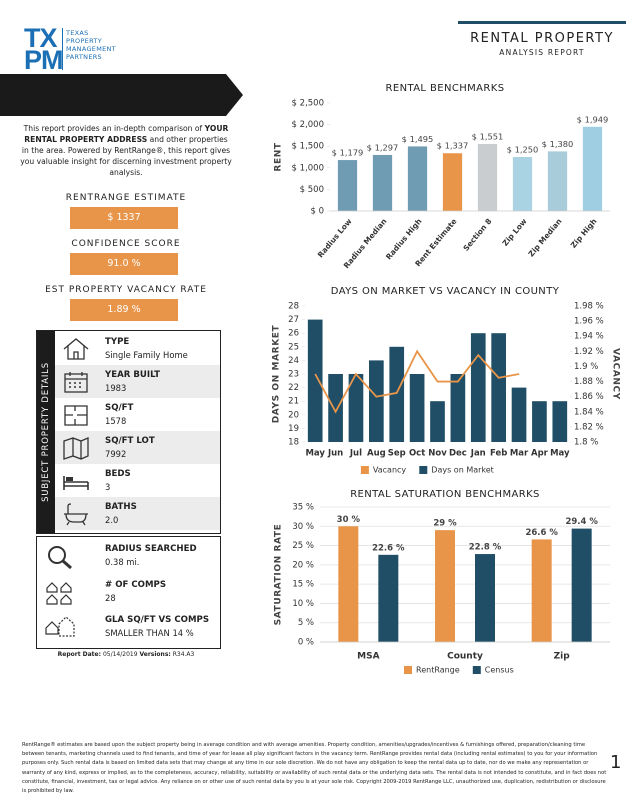  I want to click on metric-value: $ 1337, so click(124, 218).